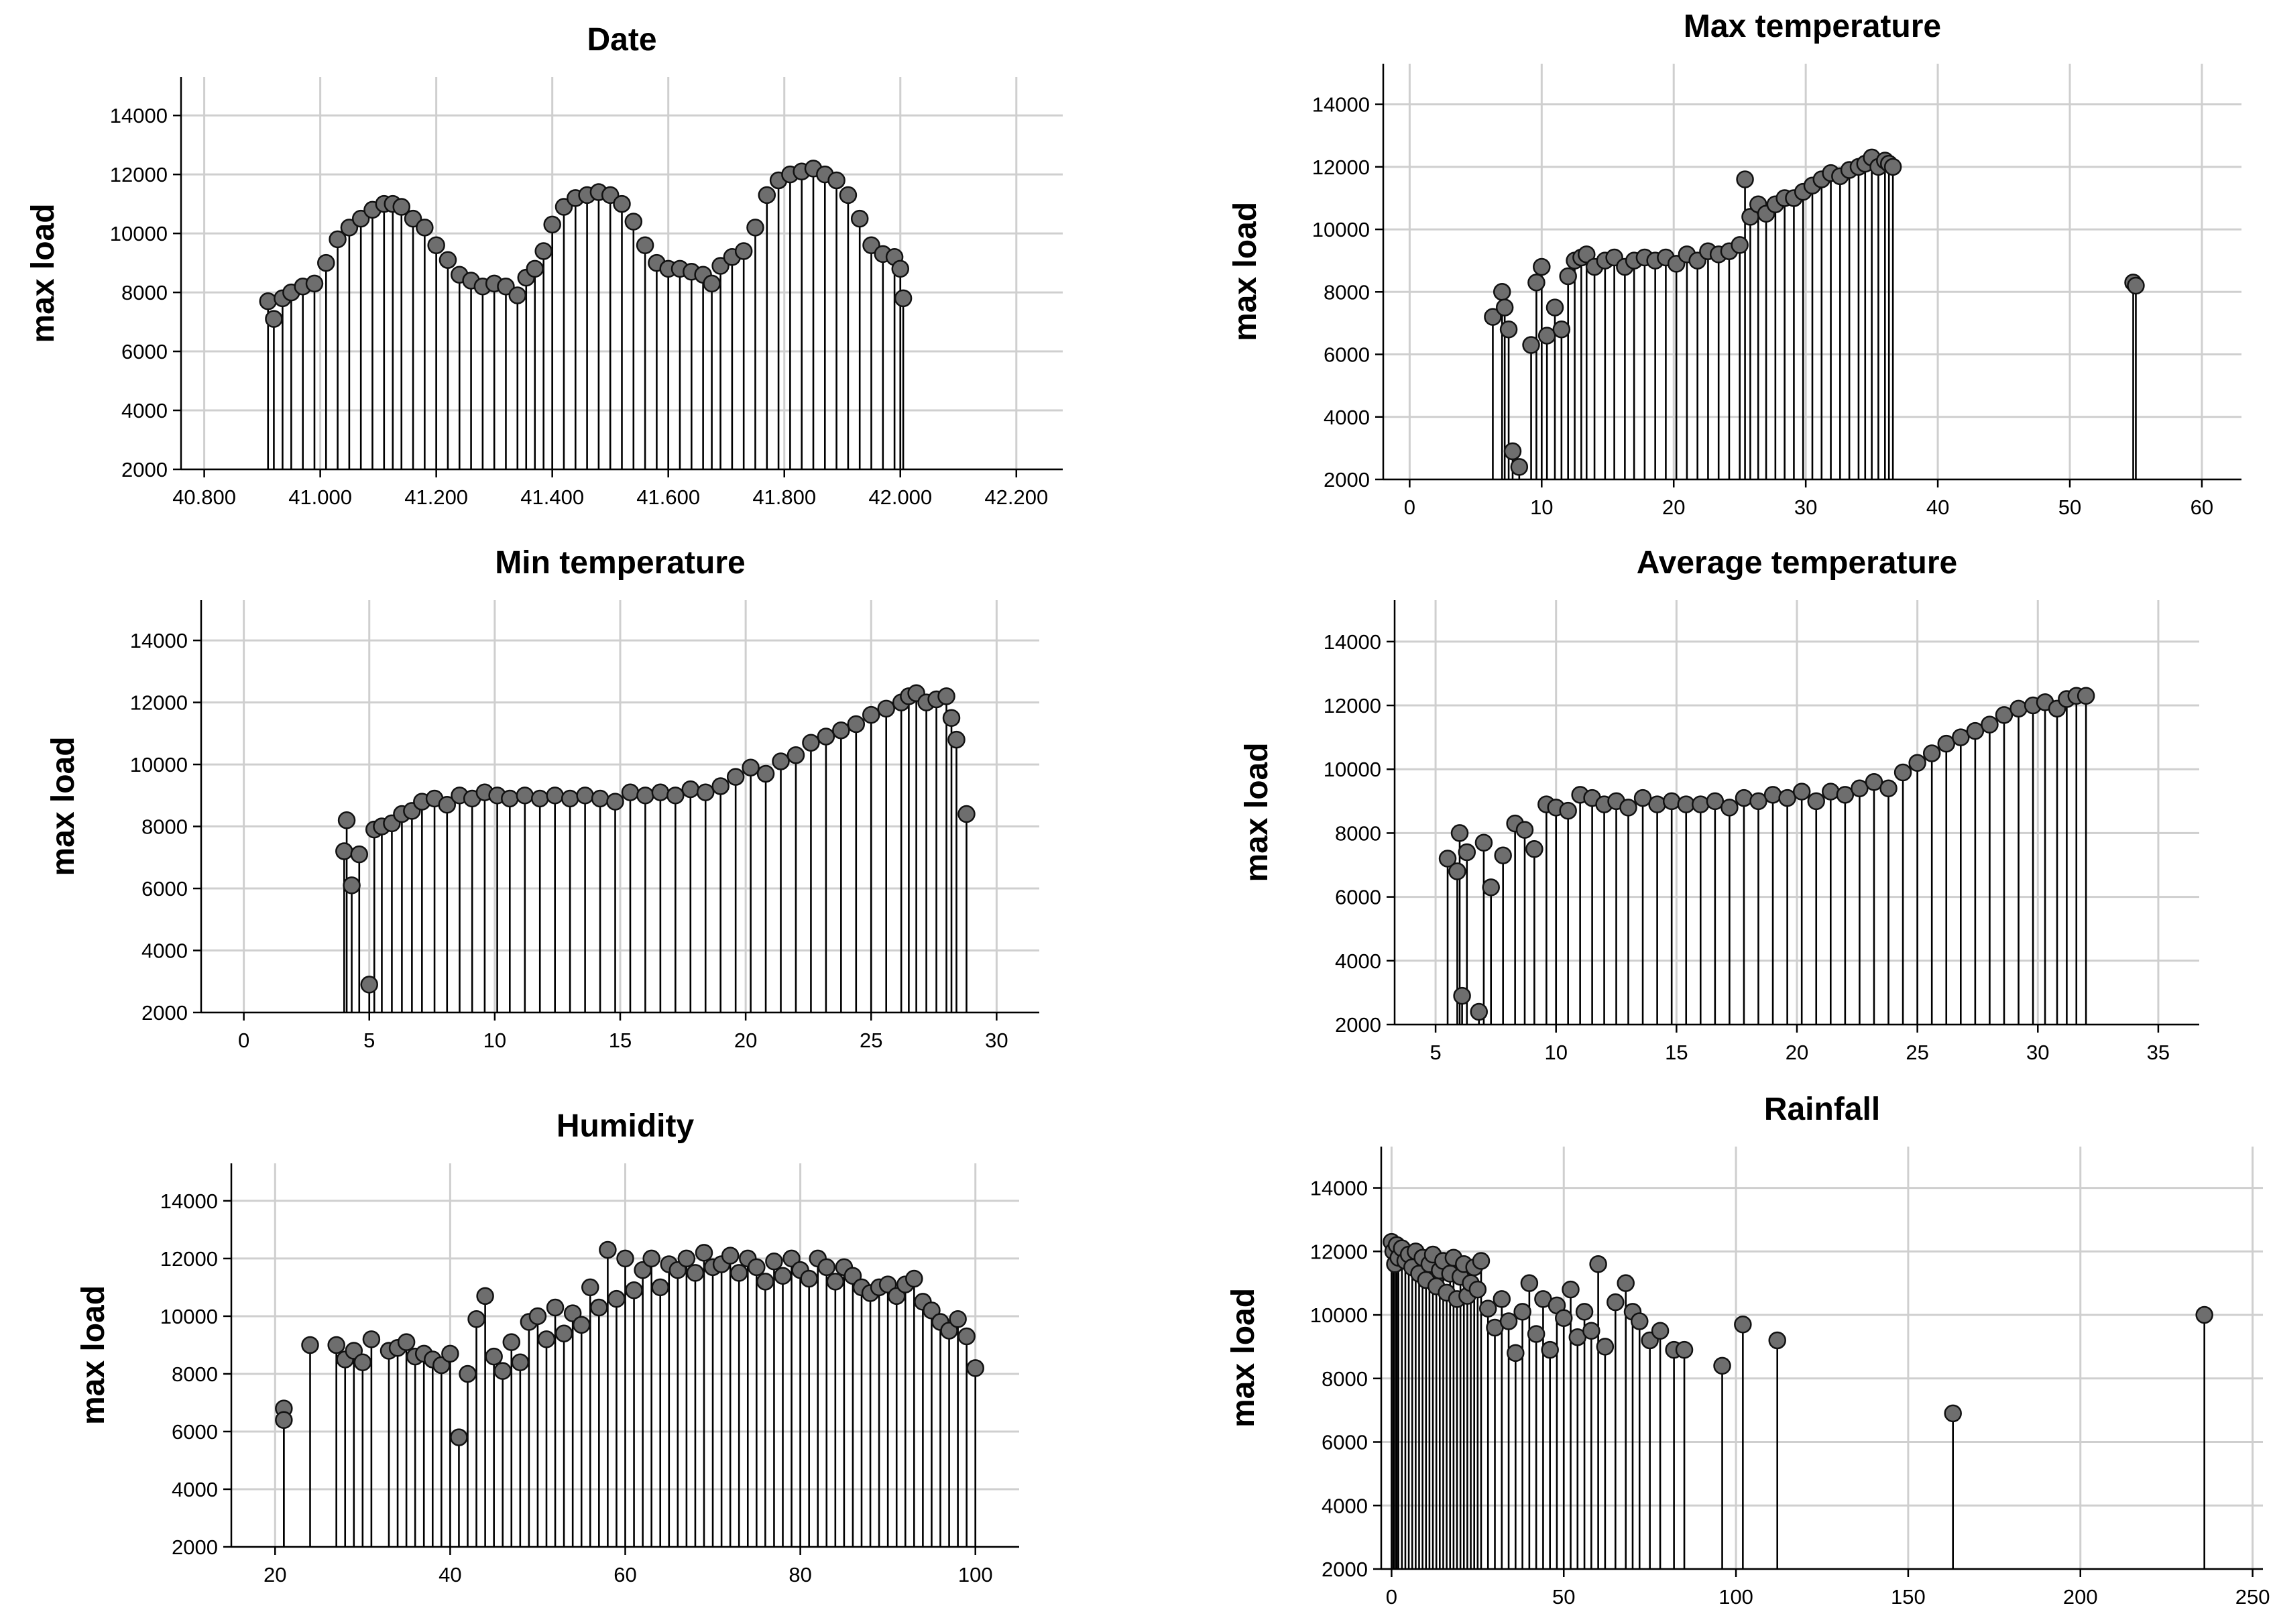 The width and height of the screenshot is (2275, 1624). I want to click on chart-title: Max temperature, so click(1812, 26).